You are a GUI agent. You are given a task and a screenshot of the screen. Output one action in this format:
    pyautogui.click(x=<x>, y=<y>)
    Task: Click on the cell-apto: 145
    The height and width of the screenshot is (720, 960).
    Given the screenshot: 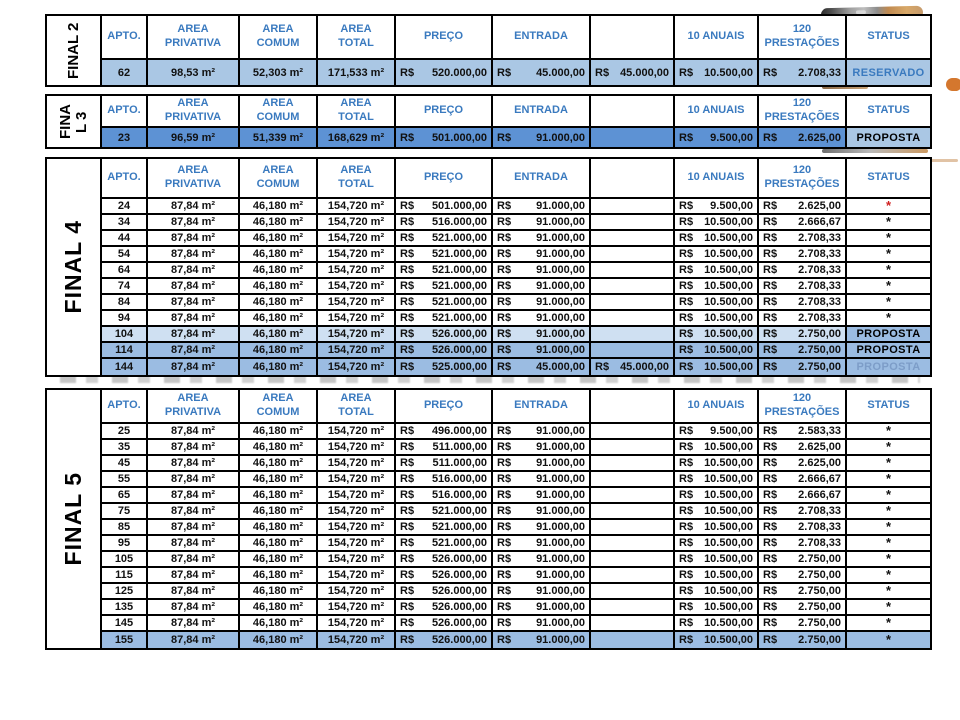 What is the action you would take?
    pyautogui.click(x=125, y=623)
    